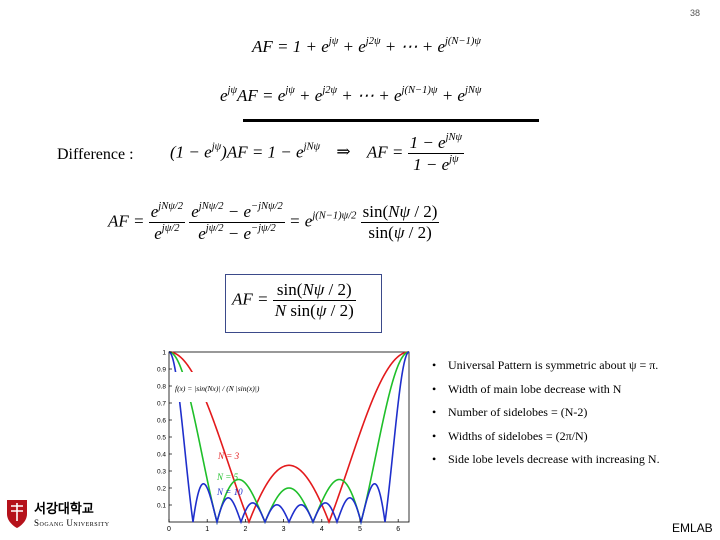  Describe the element at coordinates (398, 529) in the screenshot. I see `x-tick-label: 6` at that location.